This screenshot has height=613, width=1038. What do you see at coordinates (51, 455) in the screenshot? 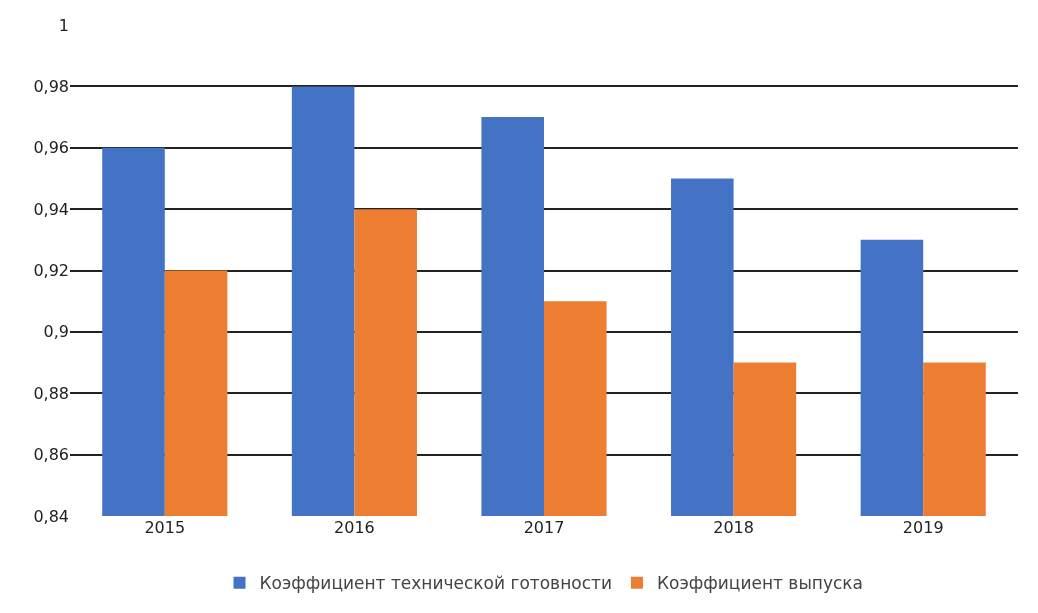
I see `y-tick-label: 0,86` at bounding box center [51, 455].